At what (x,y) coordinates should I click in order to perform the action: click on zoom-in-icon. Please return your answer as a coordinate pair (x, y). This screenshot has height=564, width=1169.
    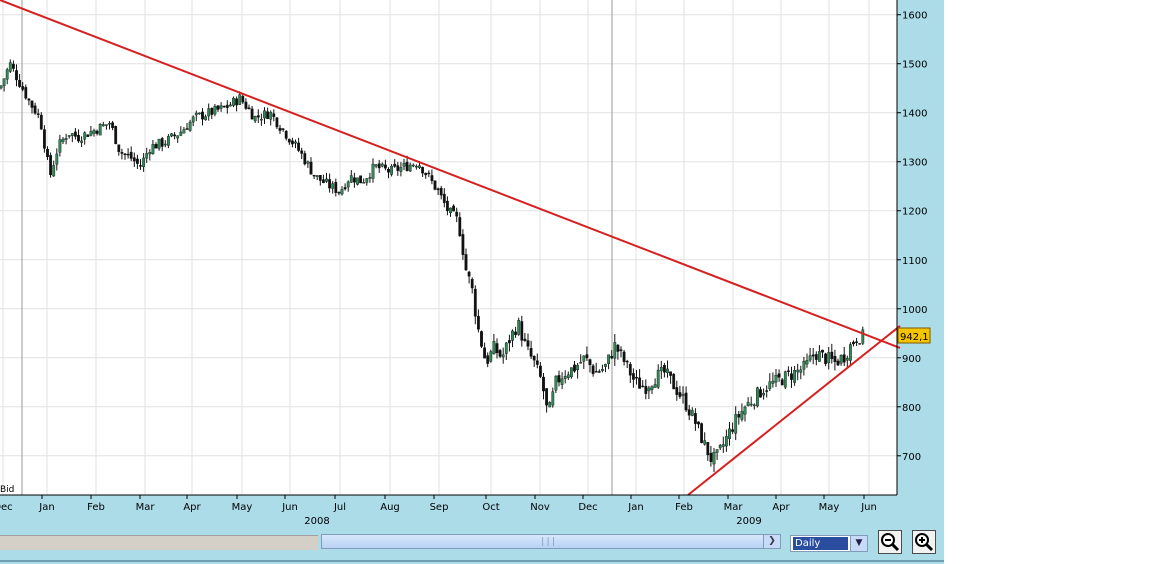
    Looking at the image, I should click on (924, 542).